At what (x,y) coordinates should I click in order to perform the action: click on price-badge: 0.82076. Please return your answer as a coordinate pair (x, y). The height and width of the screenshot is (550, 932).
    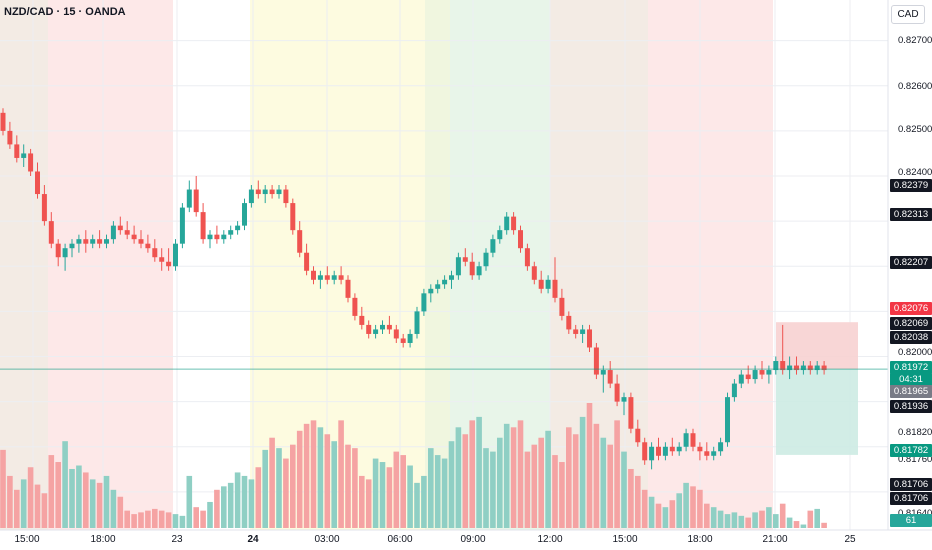
    Looking at the image, I should click on (911, 308).